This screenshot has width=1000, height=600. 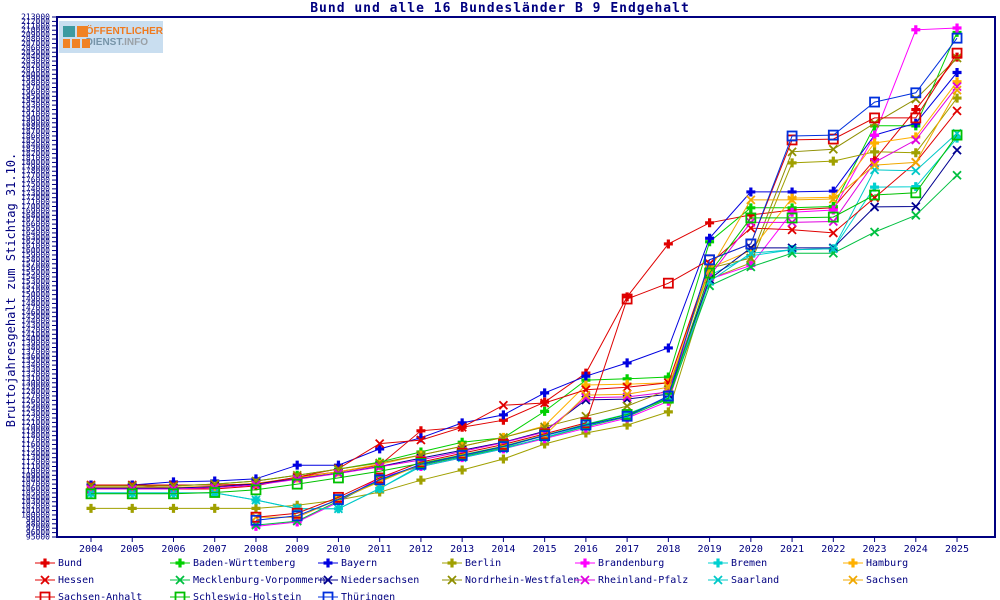 What do you see at coordinates (35, 488) in the screenshot?
I see `svg-text: 106000` at bounding box center [35, 488].